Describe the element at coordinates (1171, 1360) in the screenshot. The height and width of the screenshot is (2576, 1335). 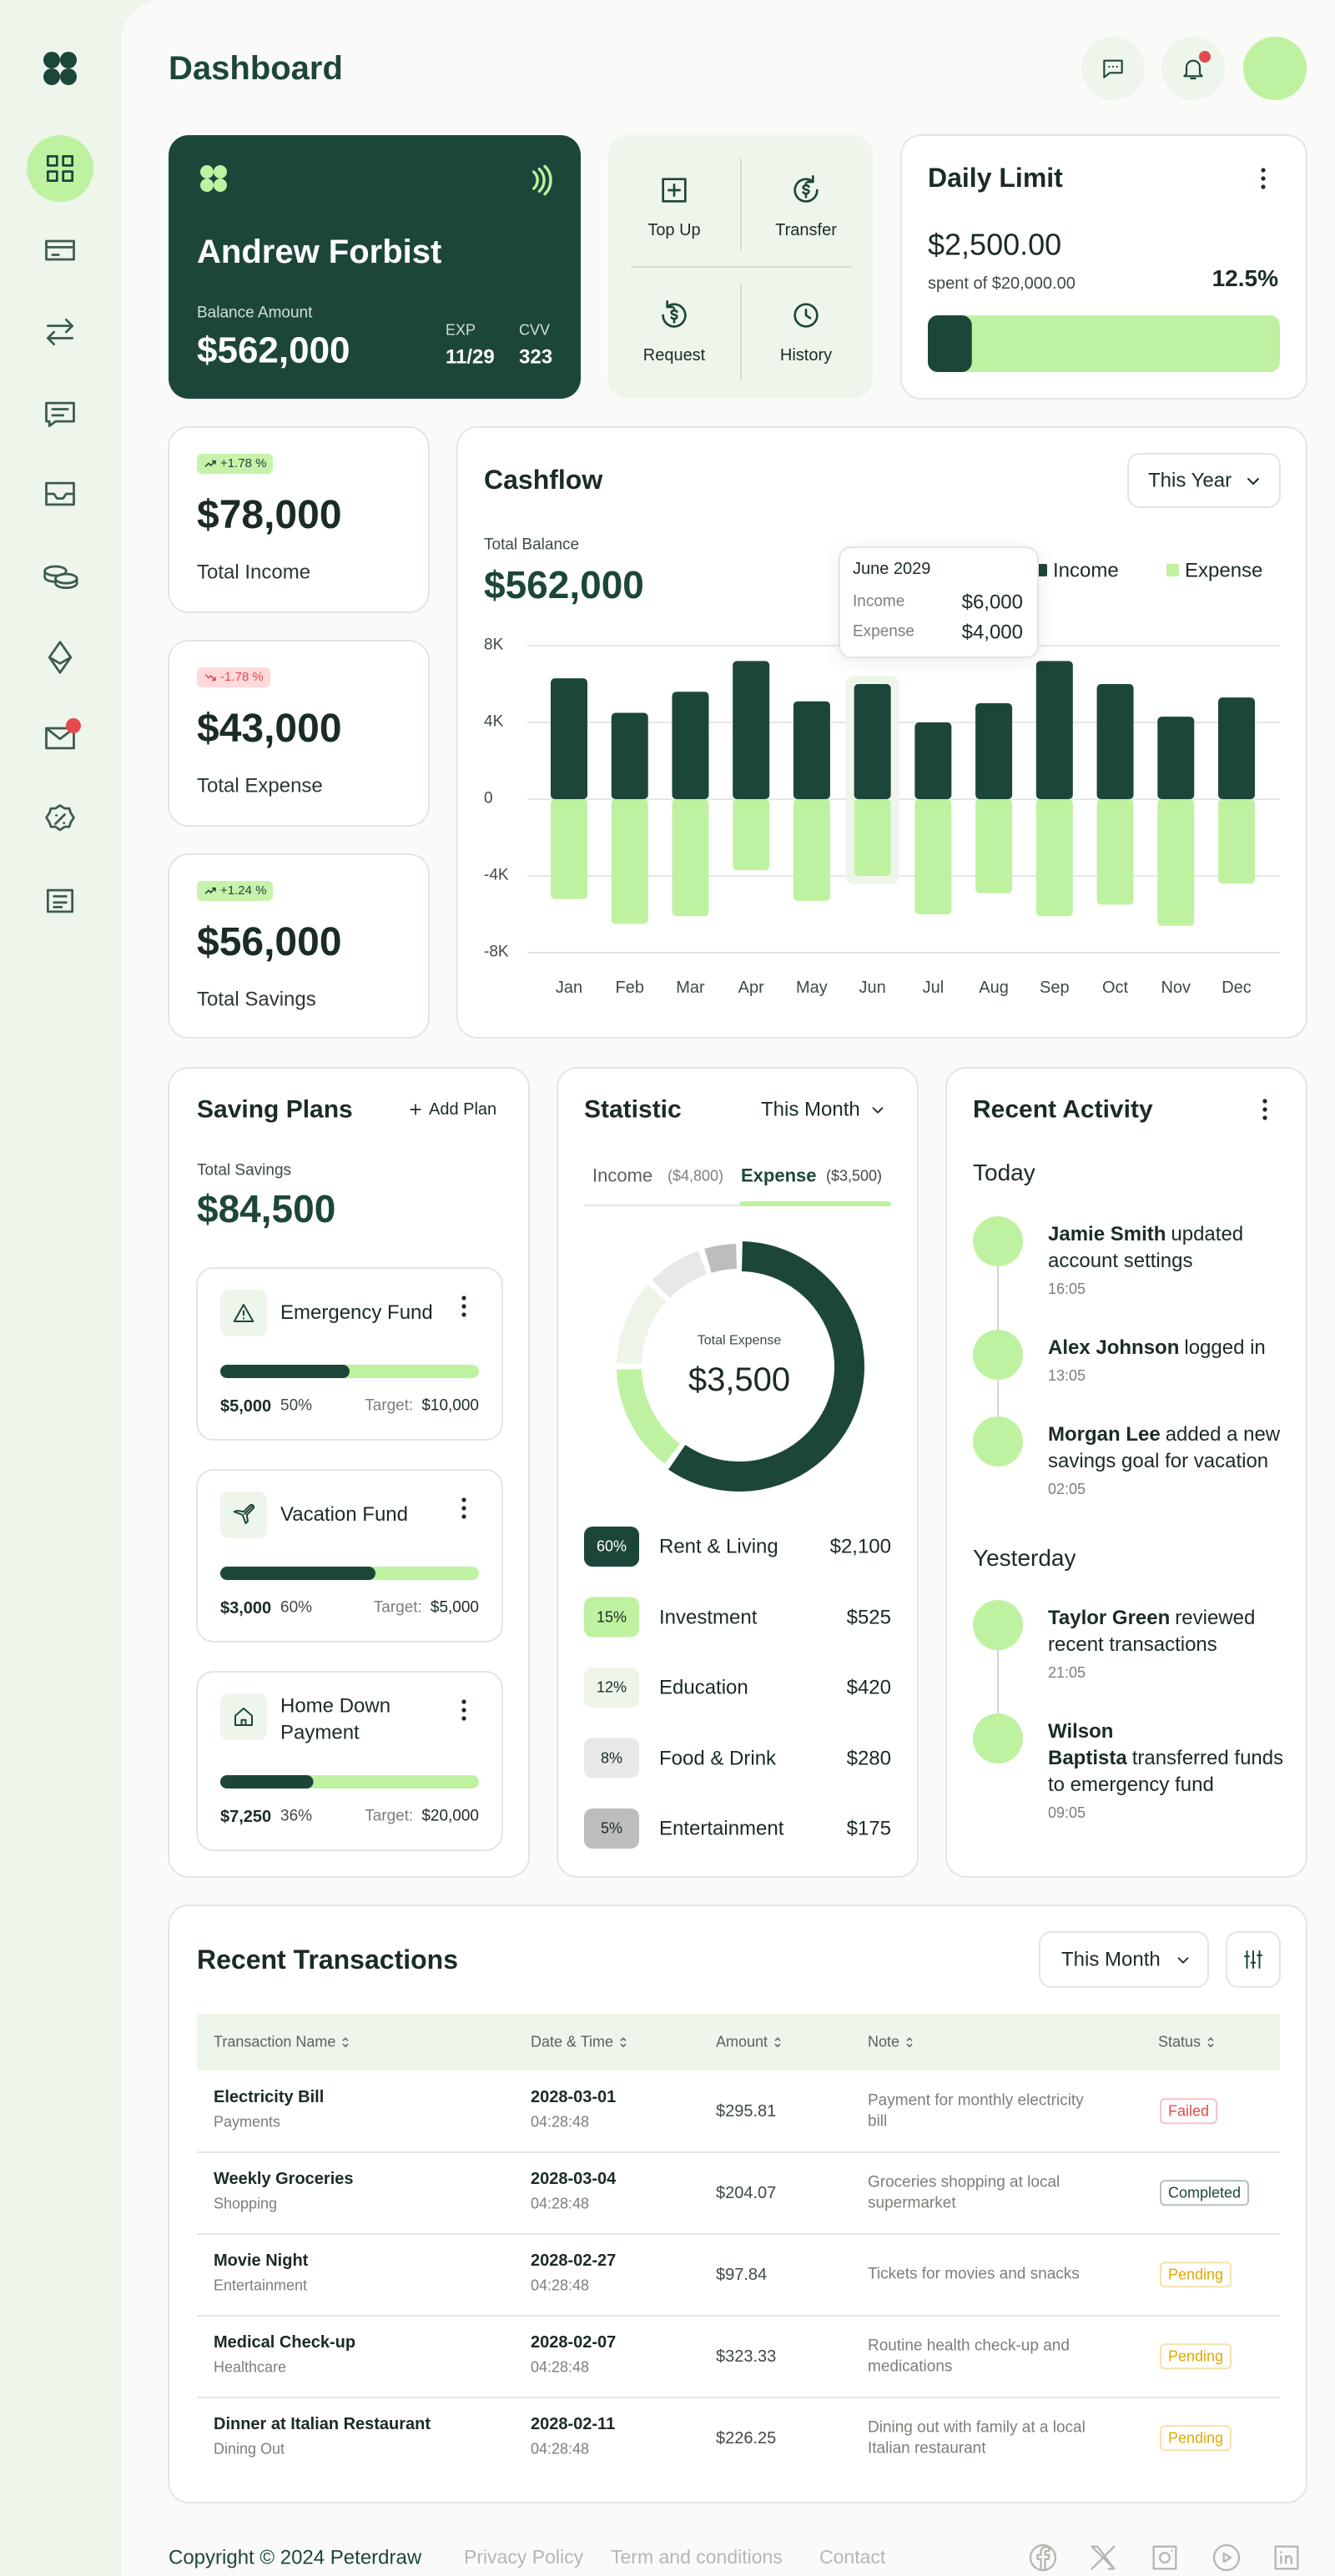
I see `activity-item: Alex Johnson logged in 13:05` at that location.